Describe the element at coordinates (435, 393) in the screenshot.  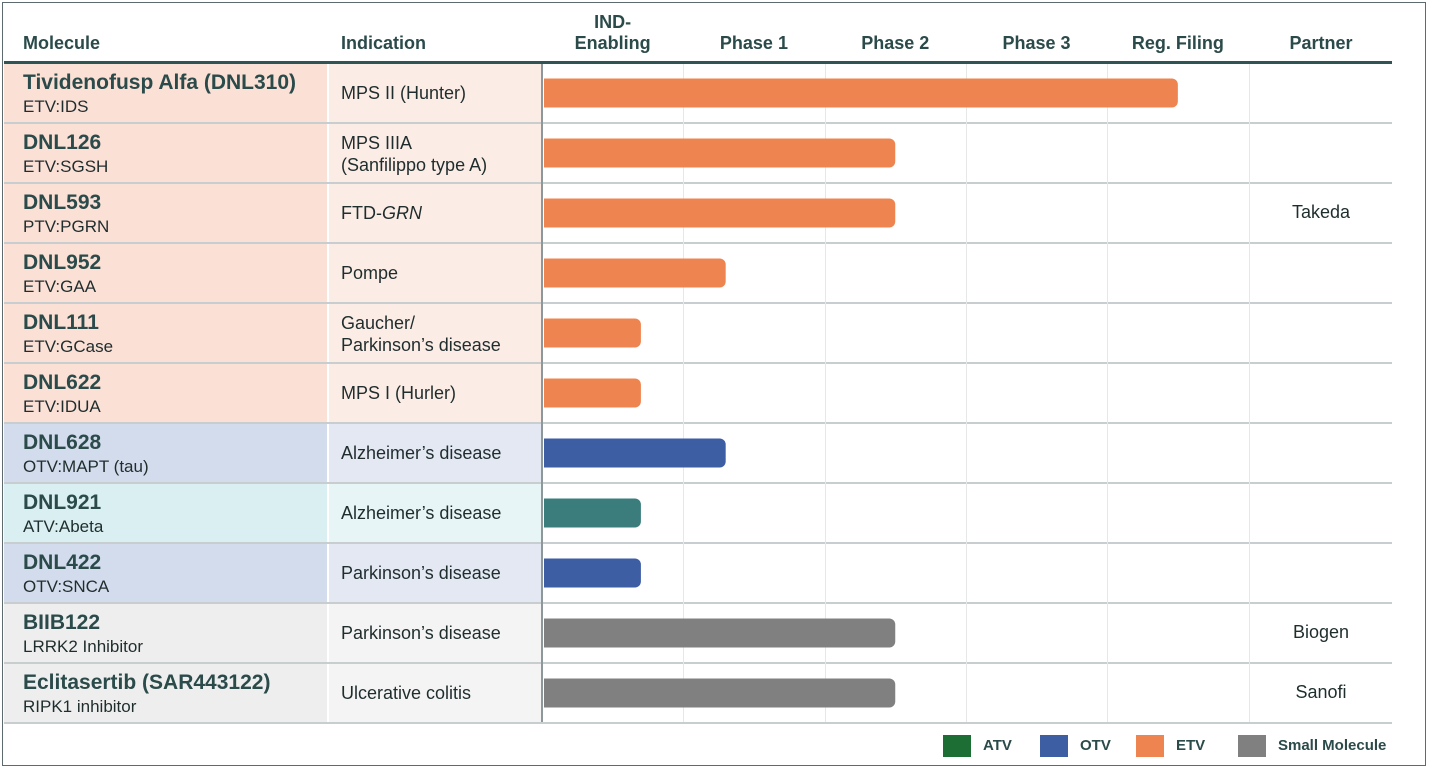
I see `indication-cell: MPS I (Hurler)` at that location.